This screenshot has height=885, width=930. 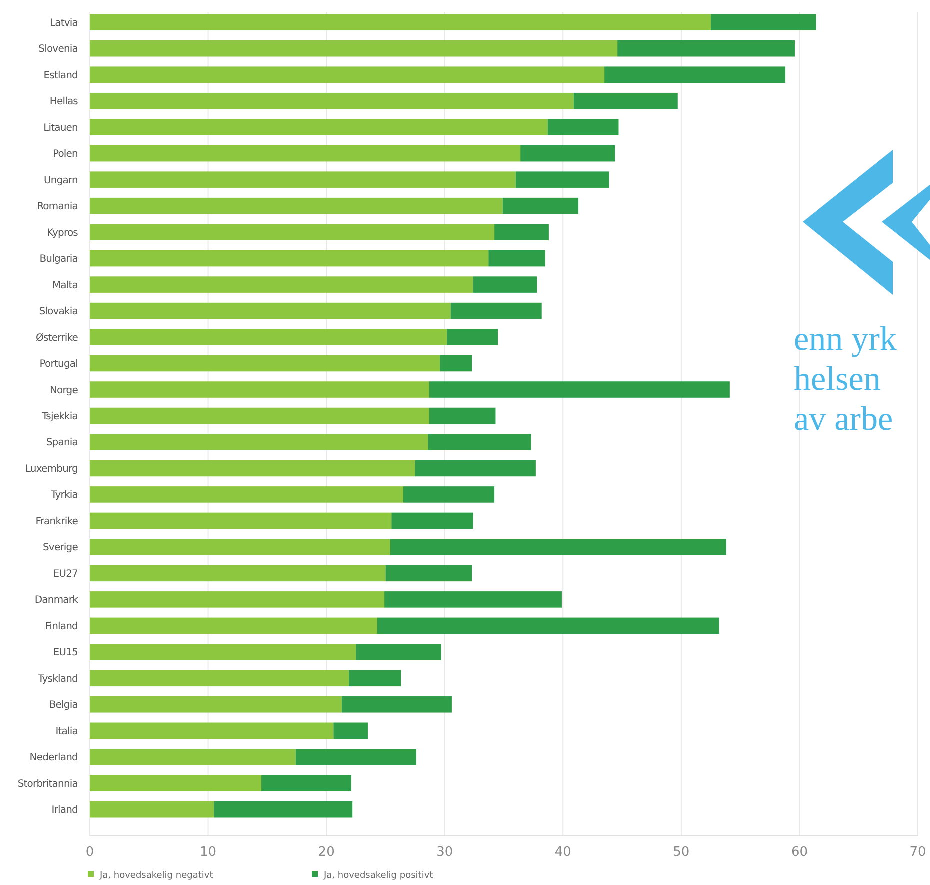 I want to click on y-tick-label: Portugal, so click(x=59, y=364).